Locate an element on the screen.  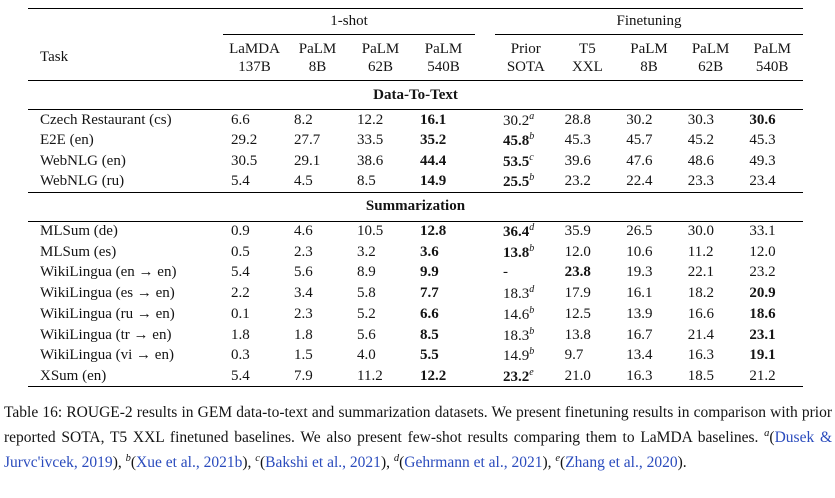
caption-text: ( is located at coordinates (262, 463).